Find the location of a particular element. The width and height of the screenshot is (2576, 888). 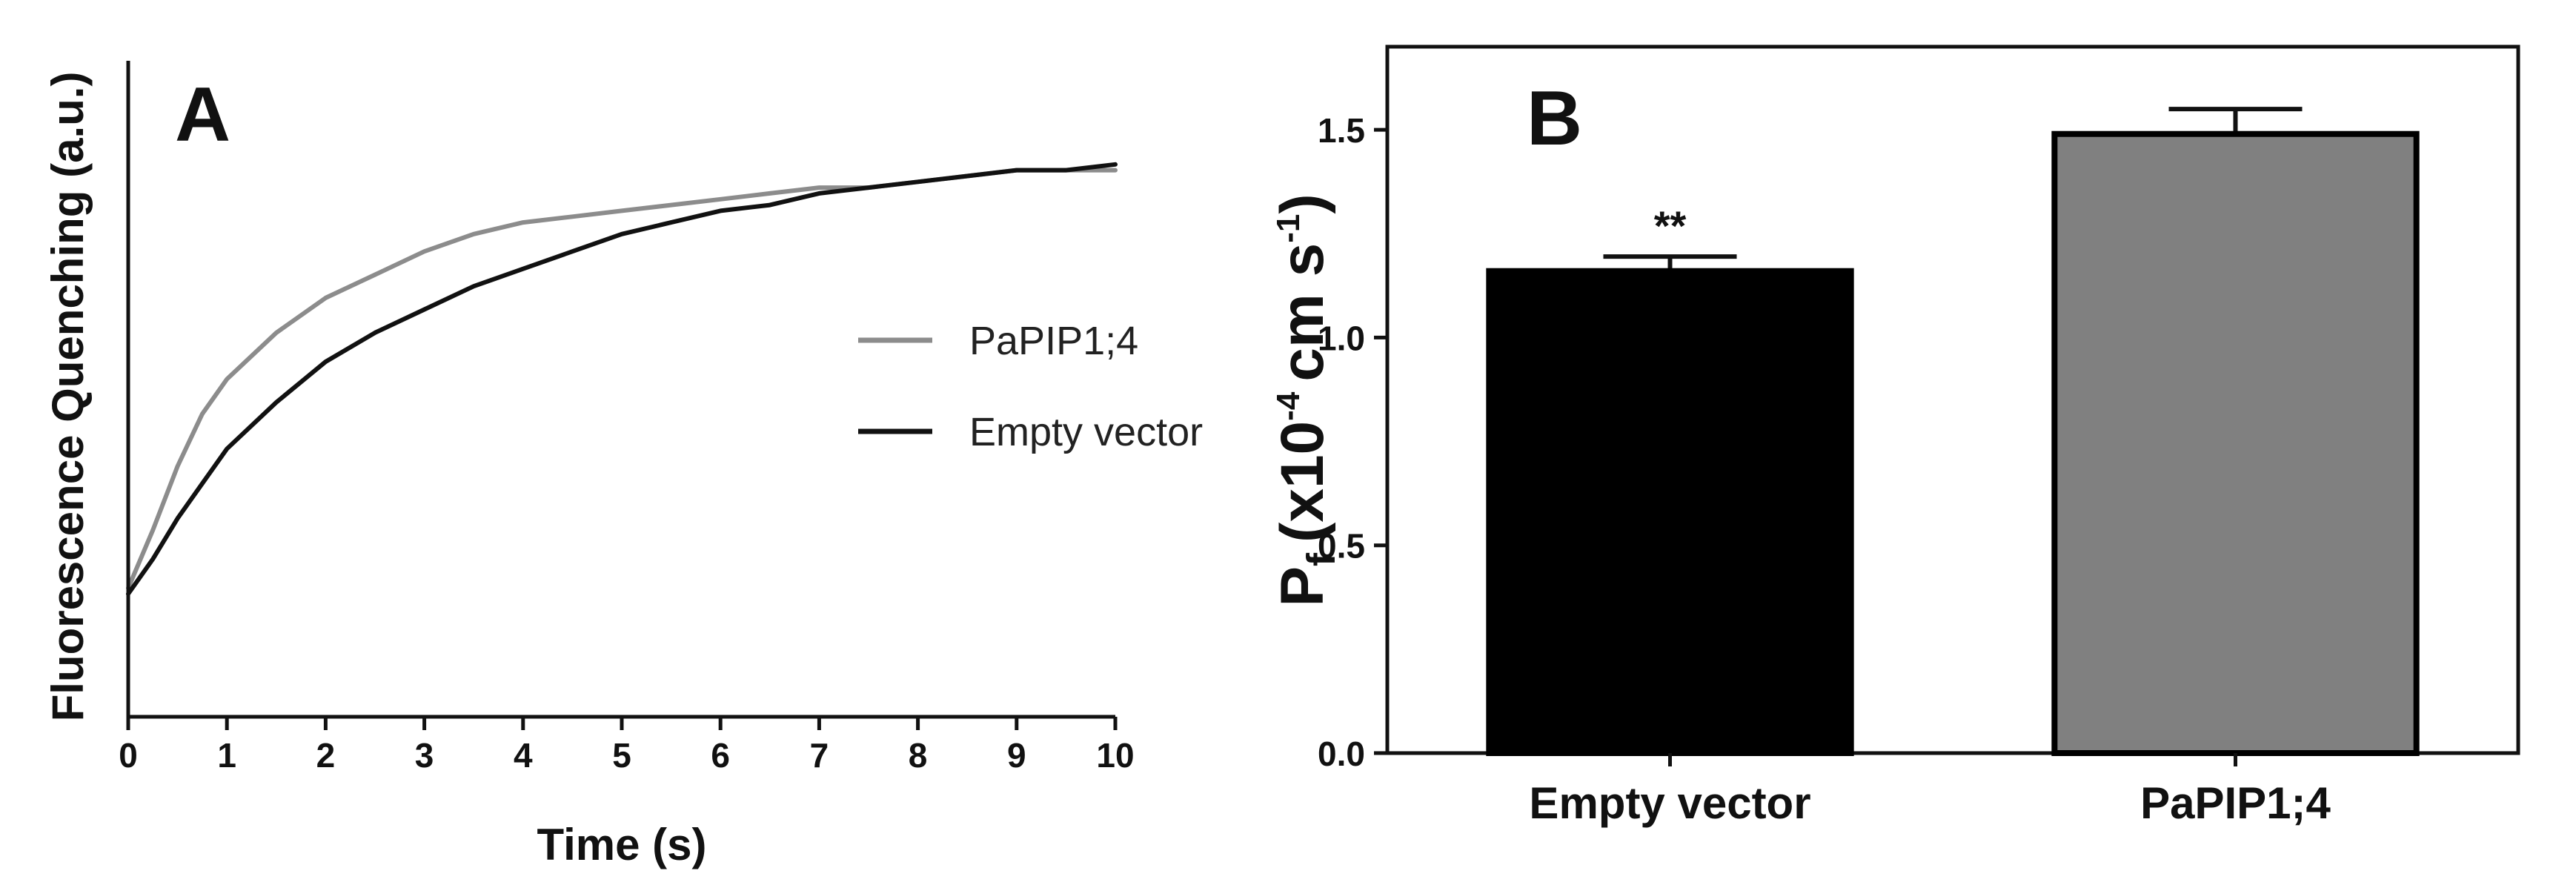

ylabel-prefix: (x10 is located at coordinates (1302, 482).